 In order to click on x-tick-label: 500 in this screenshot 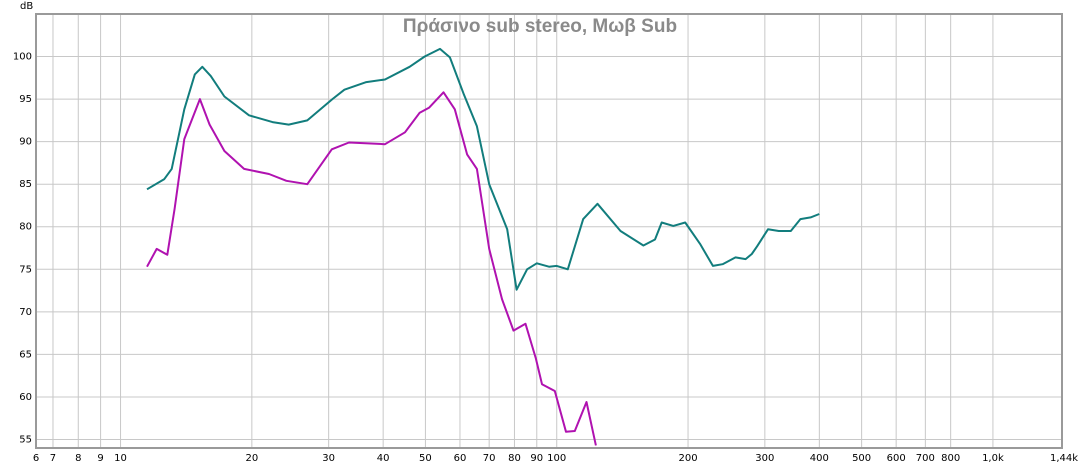, I will do `click(861, 458)`.